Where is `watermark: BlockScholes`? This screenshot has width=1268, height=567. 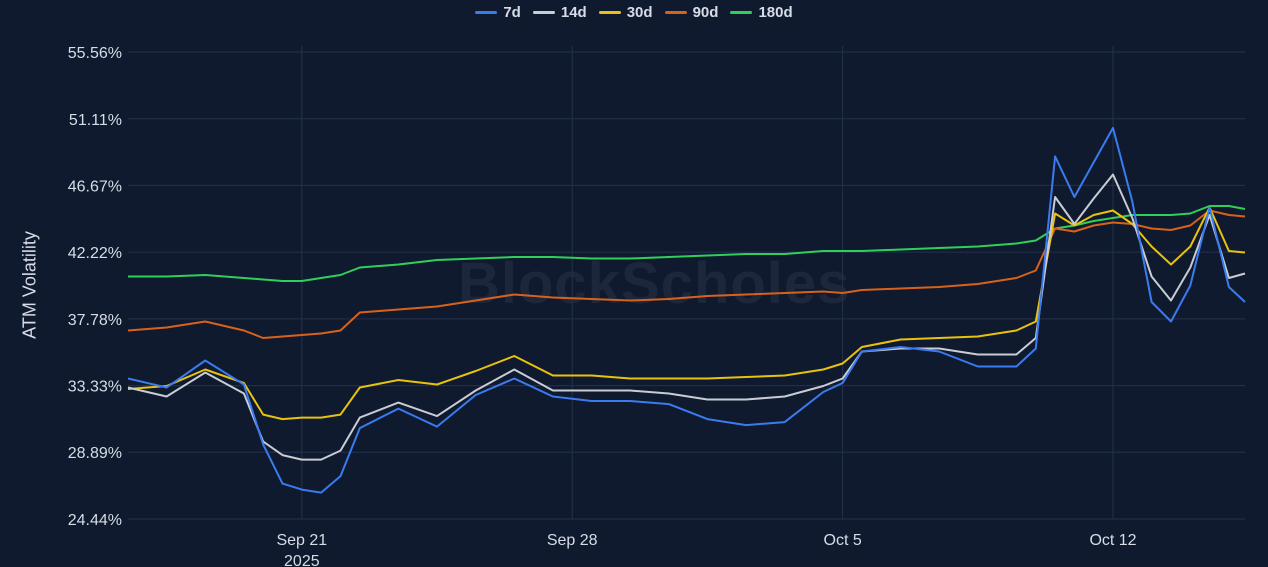
watermark: BlockScholes is located at coordinates (654, 283).